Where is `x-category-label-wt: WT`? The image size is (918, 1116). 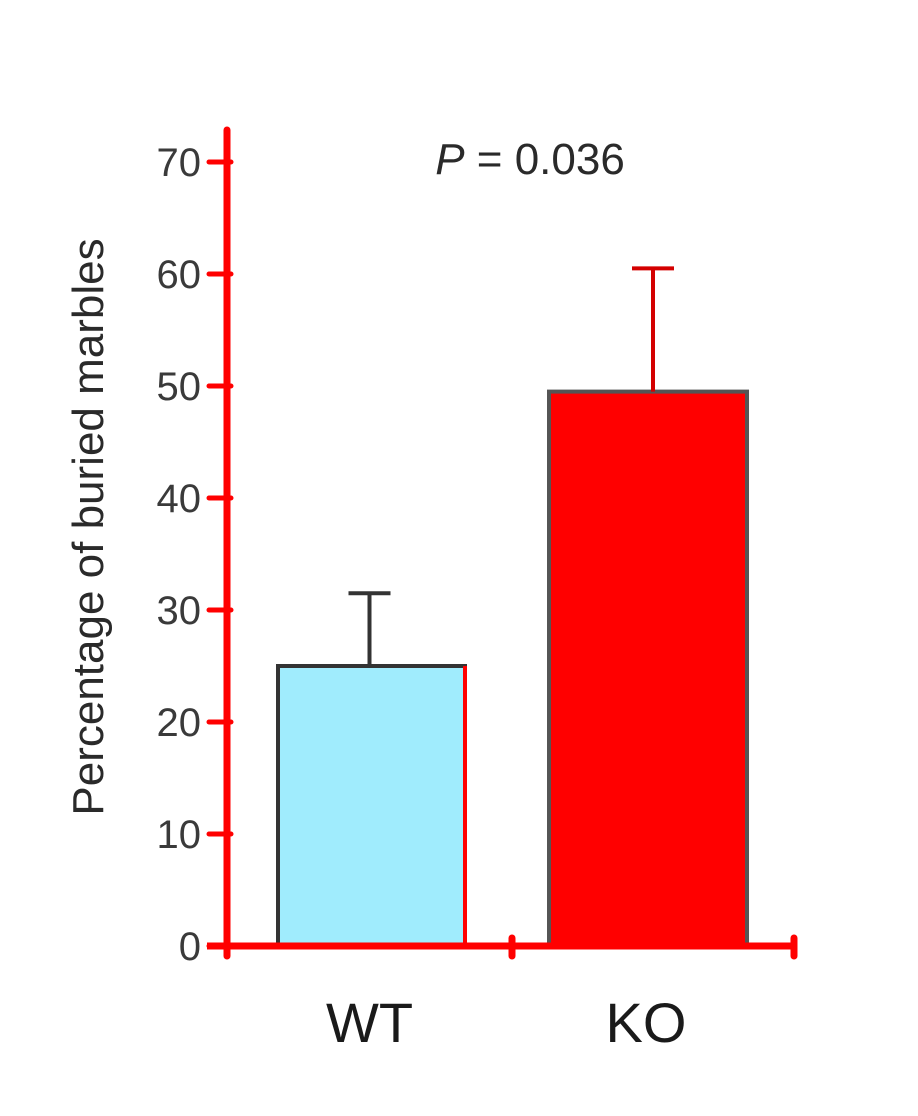 x-category-label-wt: WT is located at coordinates (369, 1022).